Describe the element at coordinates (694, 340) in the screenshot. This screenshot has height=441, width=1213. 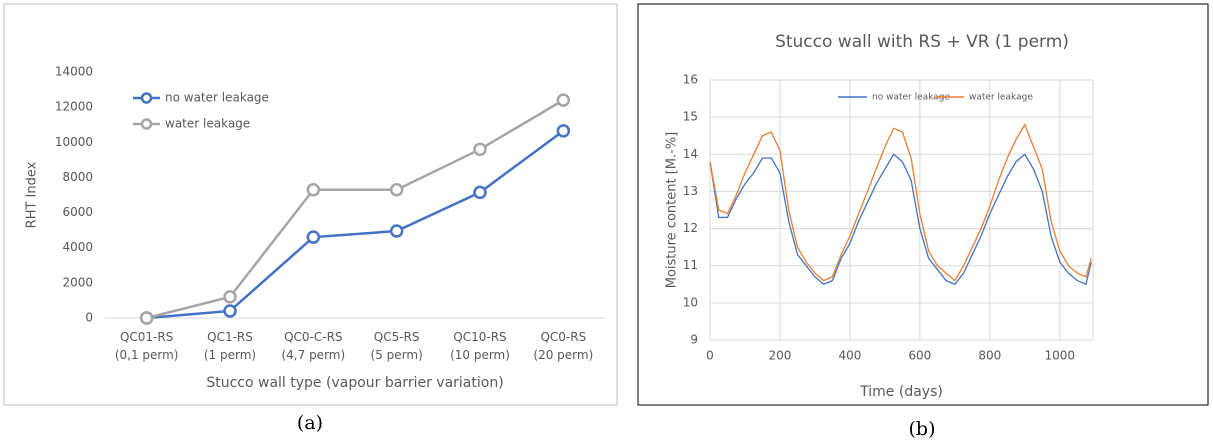
I see `y-tick-label: 9` at that location.